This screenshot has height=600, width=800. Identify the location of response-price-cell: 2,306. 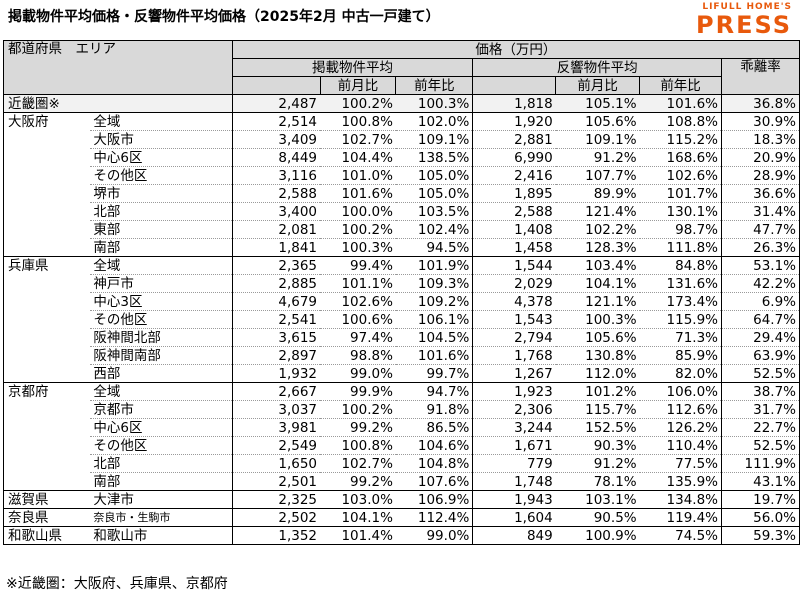
(514, 409).